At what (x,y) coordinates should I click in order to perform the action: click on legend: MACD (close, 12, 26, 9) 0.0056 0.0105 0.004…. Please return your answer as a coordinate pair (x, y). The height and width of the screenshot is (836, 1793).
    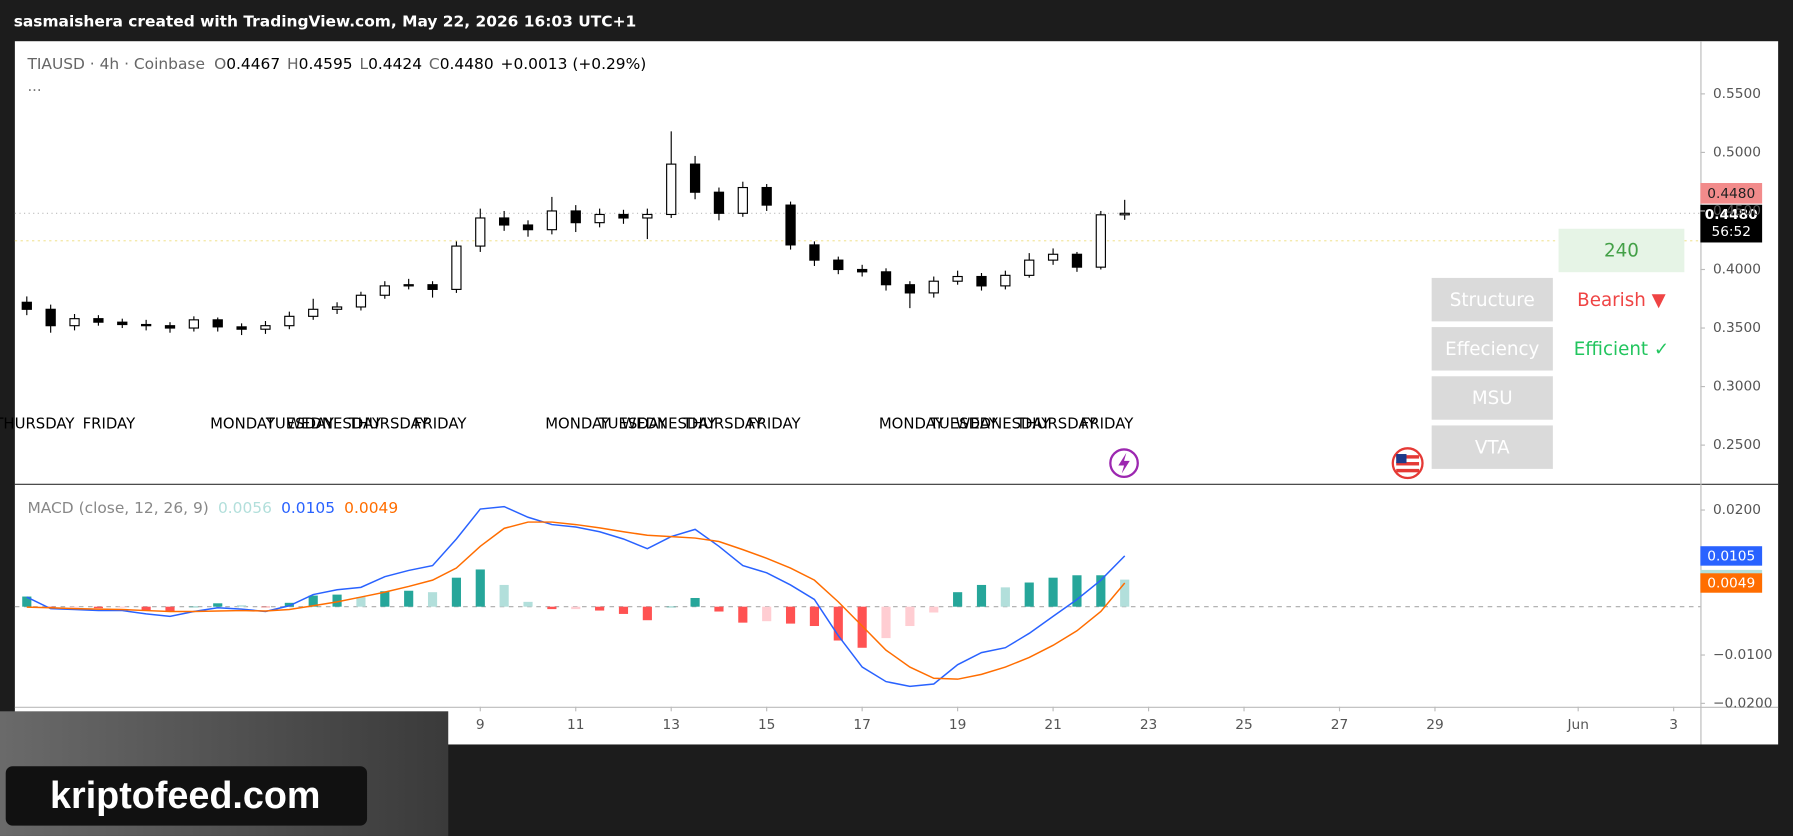
    Looking at the image, I should click on (212, 507).